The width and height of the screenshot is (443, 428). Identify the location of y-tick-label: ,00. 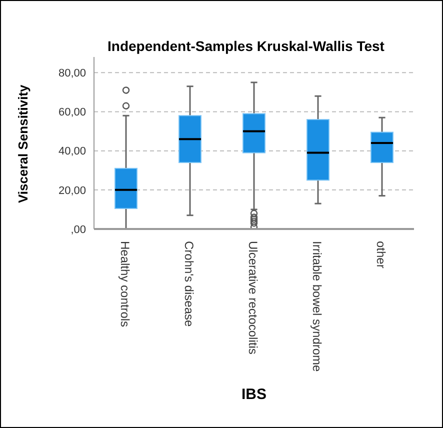
(78, 230).